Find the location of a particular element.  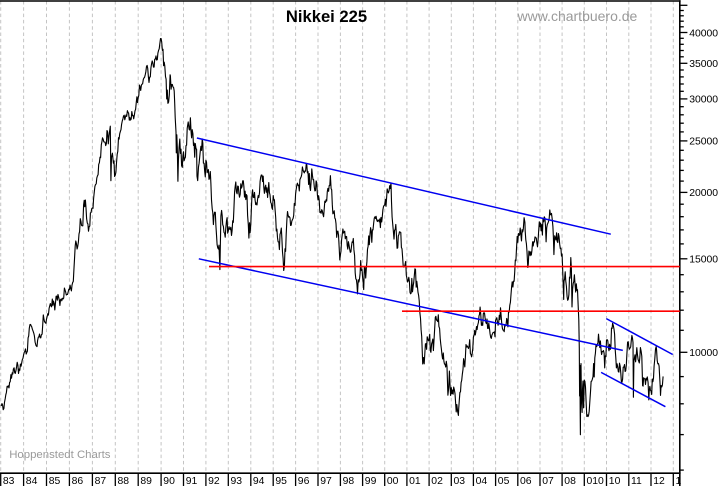

svg-text: 03 is located at coordinates (460, 481).